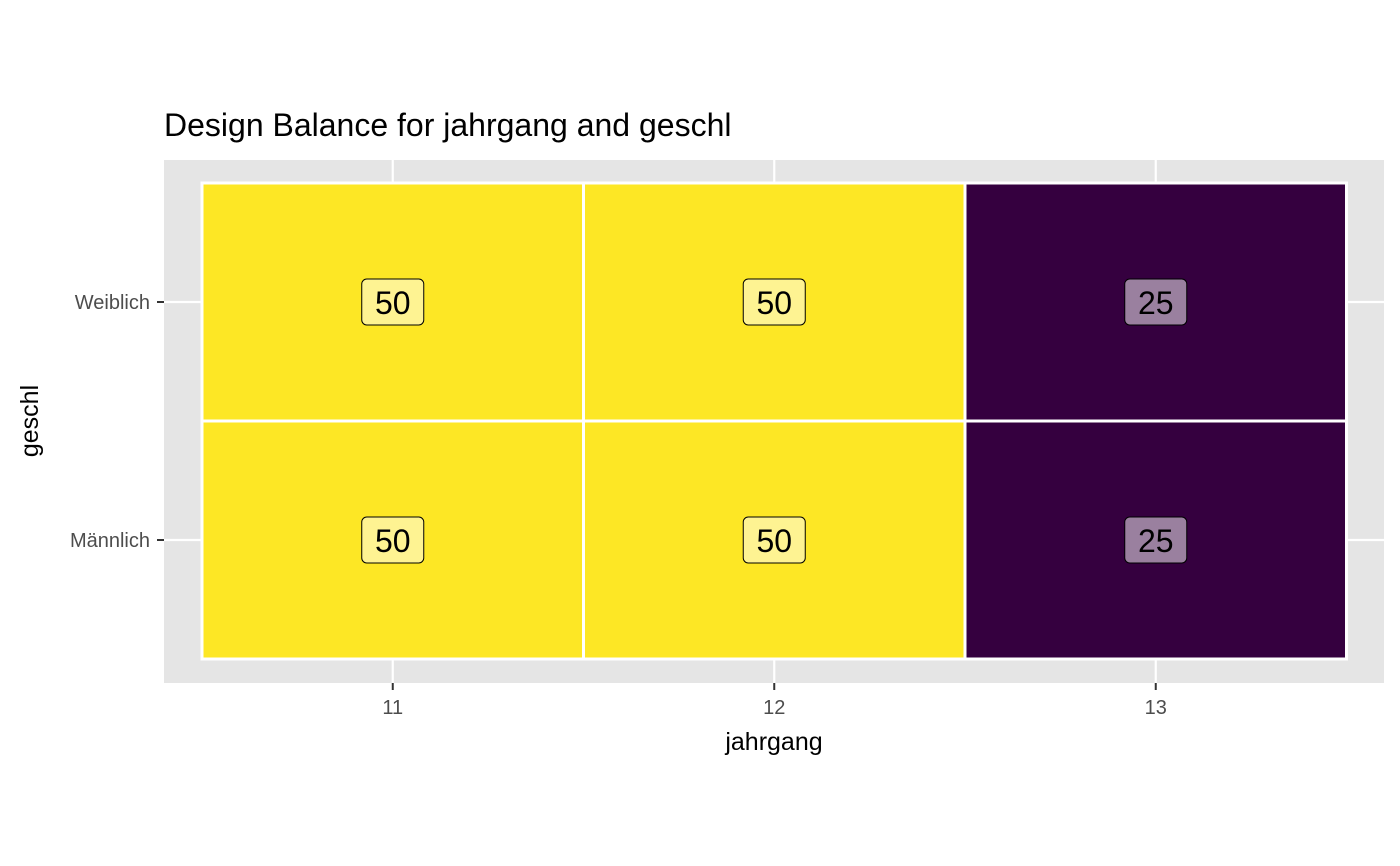 The height and width of the screenshot is (866, 1400). What do you see at coordinates (110, 541) in the screenshot?
I see `y-tick-label: Männlich` at bounding box center [110, 541].